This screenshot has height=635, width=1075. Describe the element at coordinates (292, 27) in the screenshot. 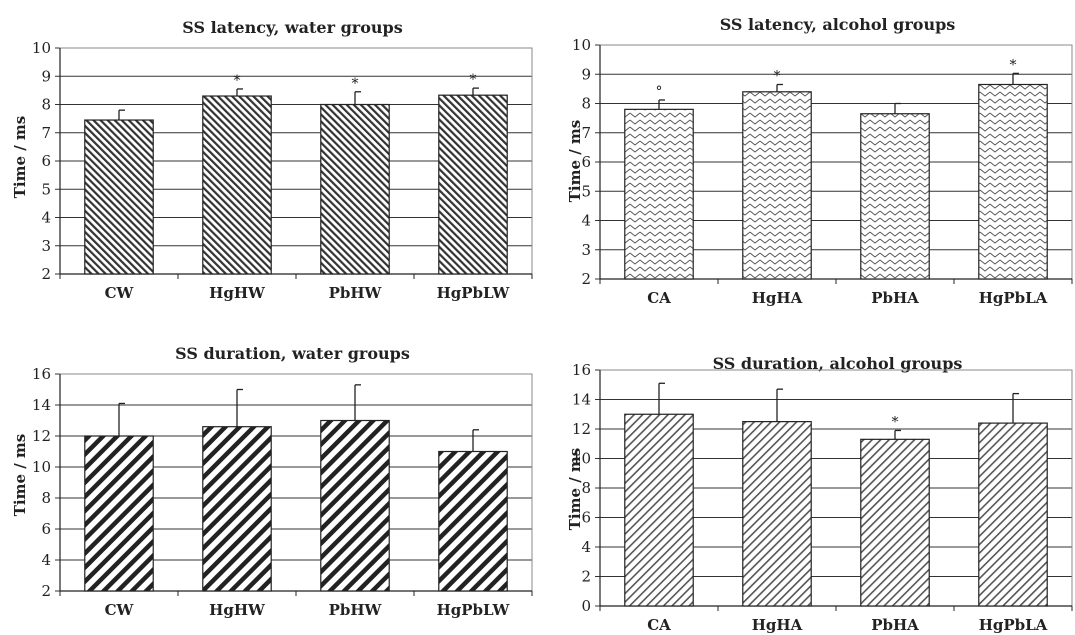

I see `chart-title: SS latency, water groups` at that location.